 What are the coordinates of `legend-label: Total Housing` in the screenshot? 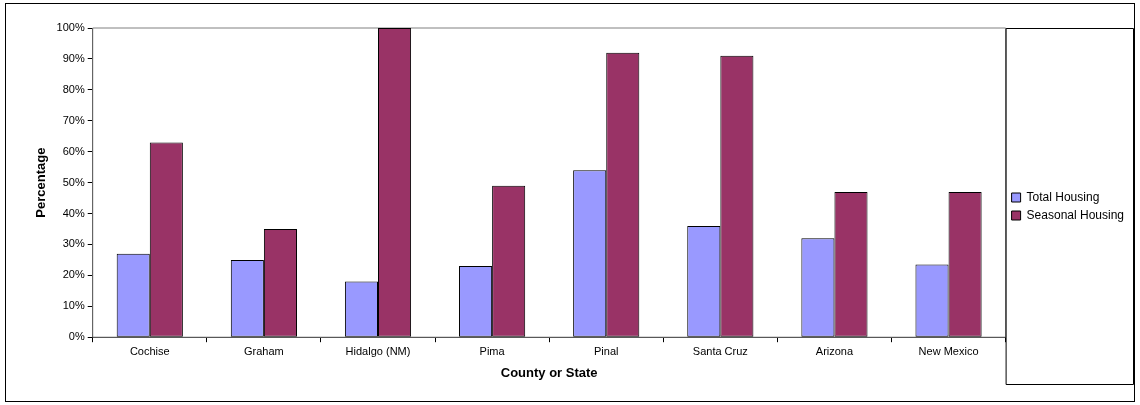 It's located at (1063, 196).